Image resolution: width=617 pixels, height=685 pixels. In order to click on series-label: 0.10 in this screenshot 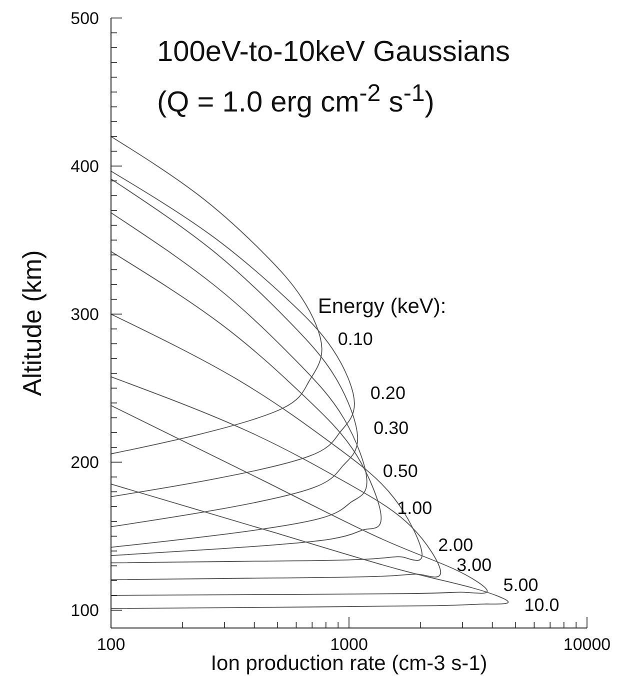, I will do `click(355, 339)`.